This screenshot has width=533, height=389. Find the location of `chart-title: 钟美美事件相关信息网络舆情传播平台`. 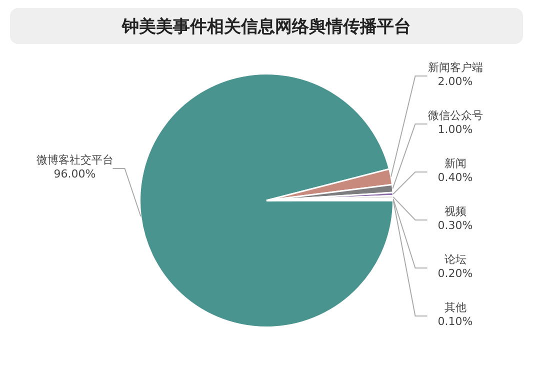

chart-title: 钟美美事件相关信息网络舆情传播平台 is located at coordinates (266, 26).